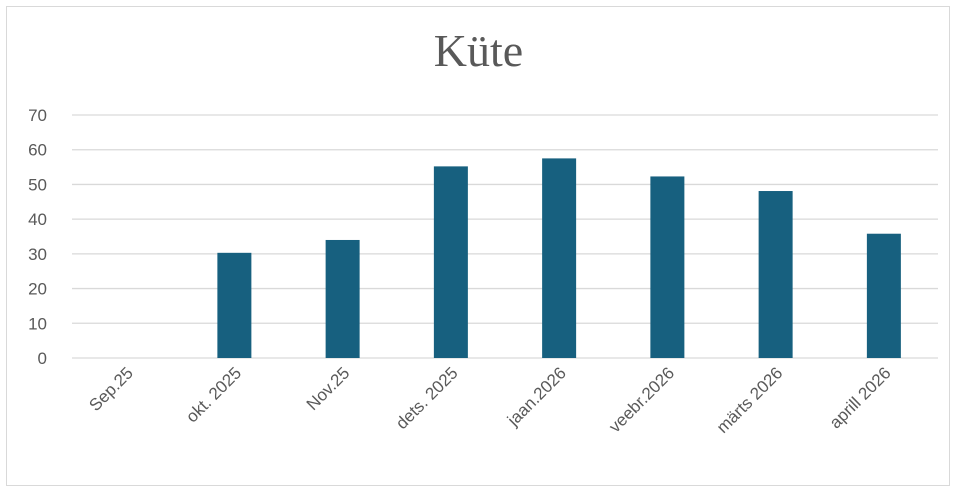 The image size is (957, 492). Describe the element at coordinates (860, 397) in the screenshot. I see `x-tick-label: aprill 2026` at that location.